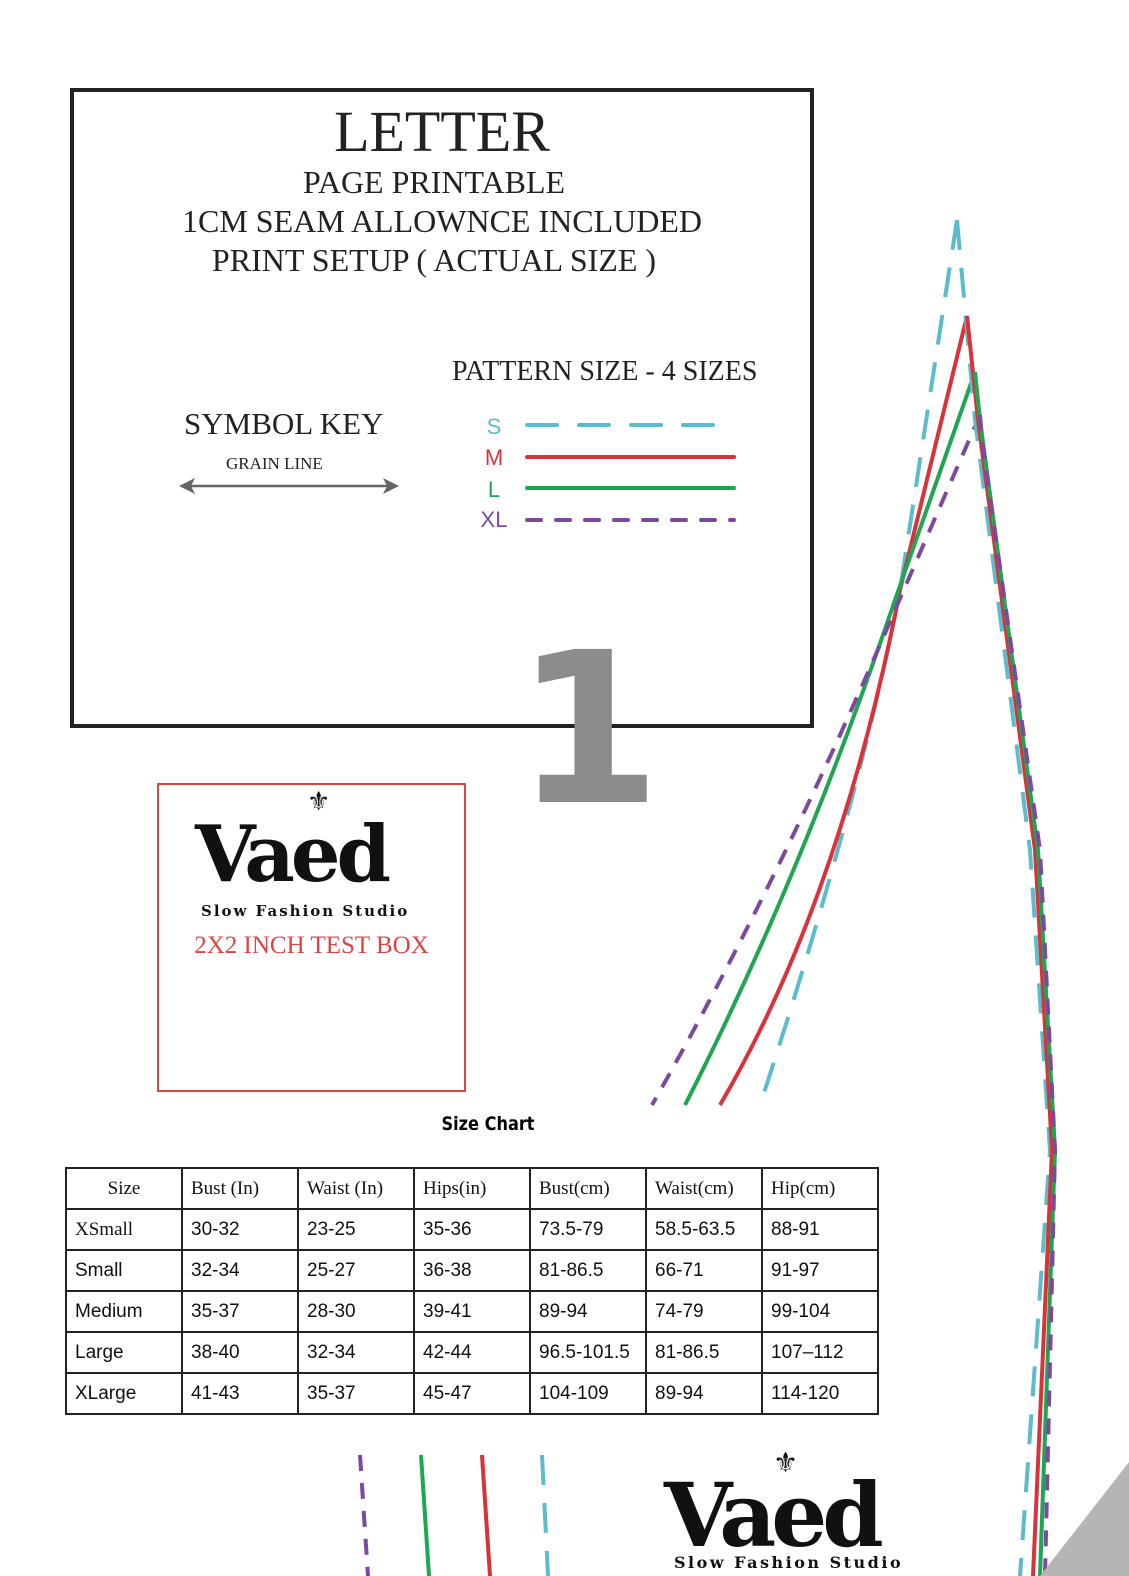  What do you see at coordinates (588, 1393) in the screenshot?
I see `table-cell: 104-109` at bounding box center [588, 1393].